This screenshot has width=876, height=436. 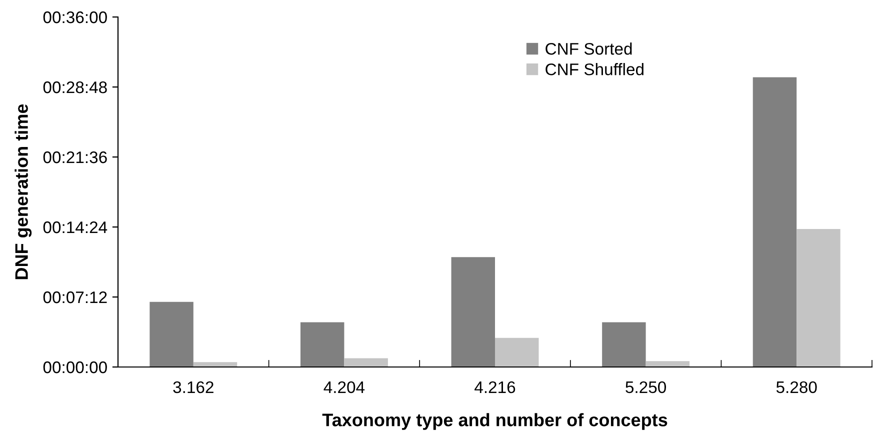 I want to click on y-axis-title: DNF generation time, so click(x=23, y=192).